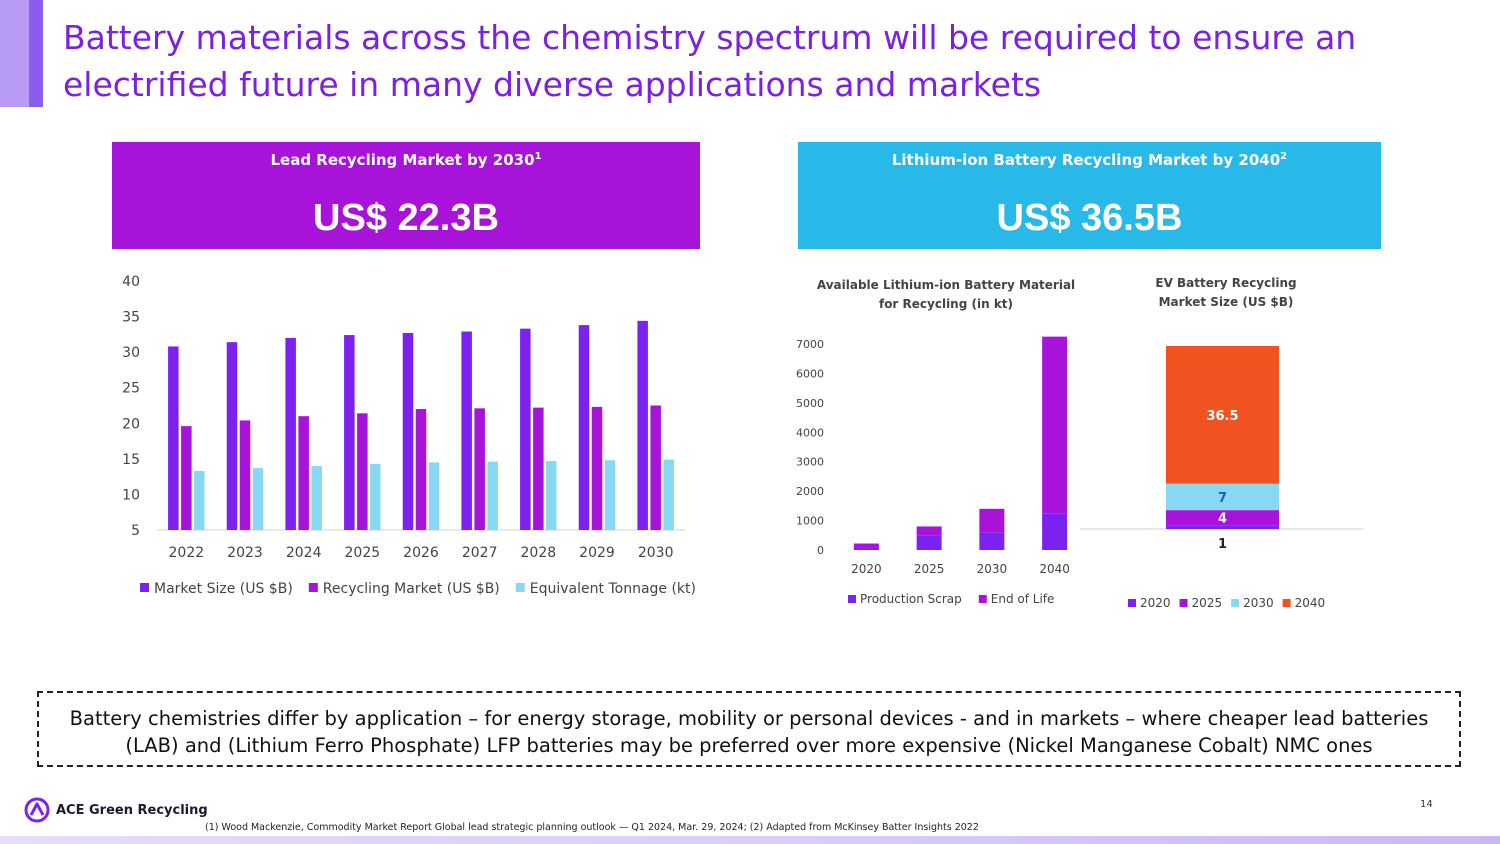  What do you see at coordinates (992, 569) in the screenshot?
I see `limat-x-tick: 2030` at bounding box center [992, 569].